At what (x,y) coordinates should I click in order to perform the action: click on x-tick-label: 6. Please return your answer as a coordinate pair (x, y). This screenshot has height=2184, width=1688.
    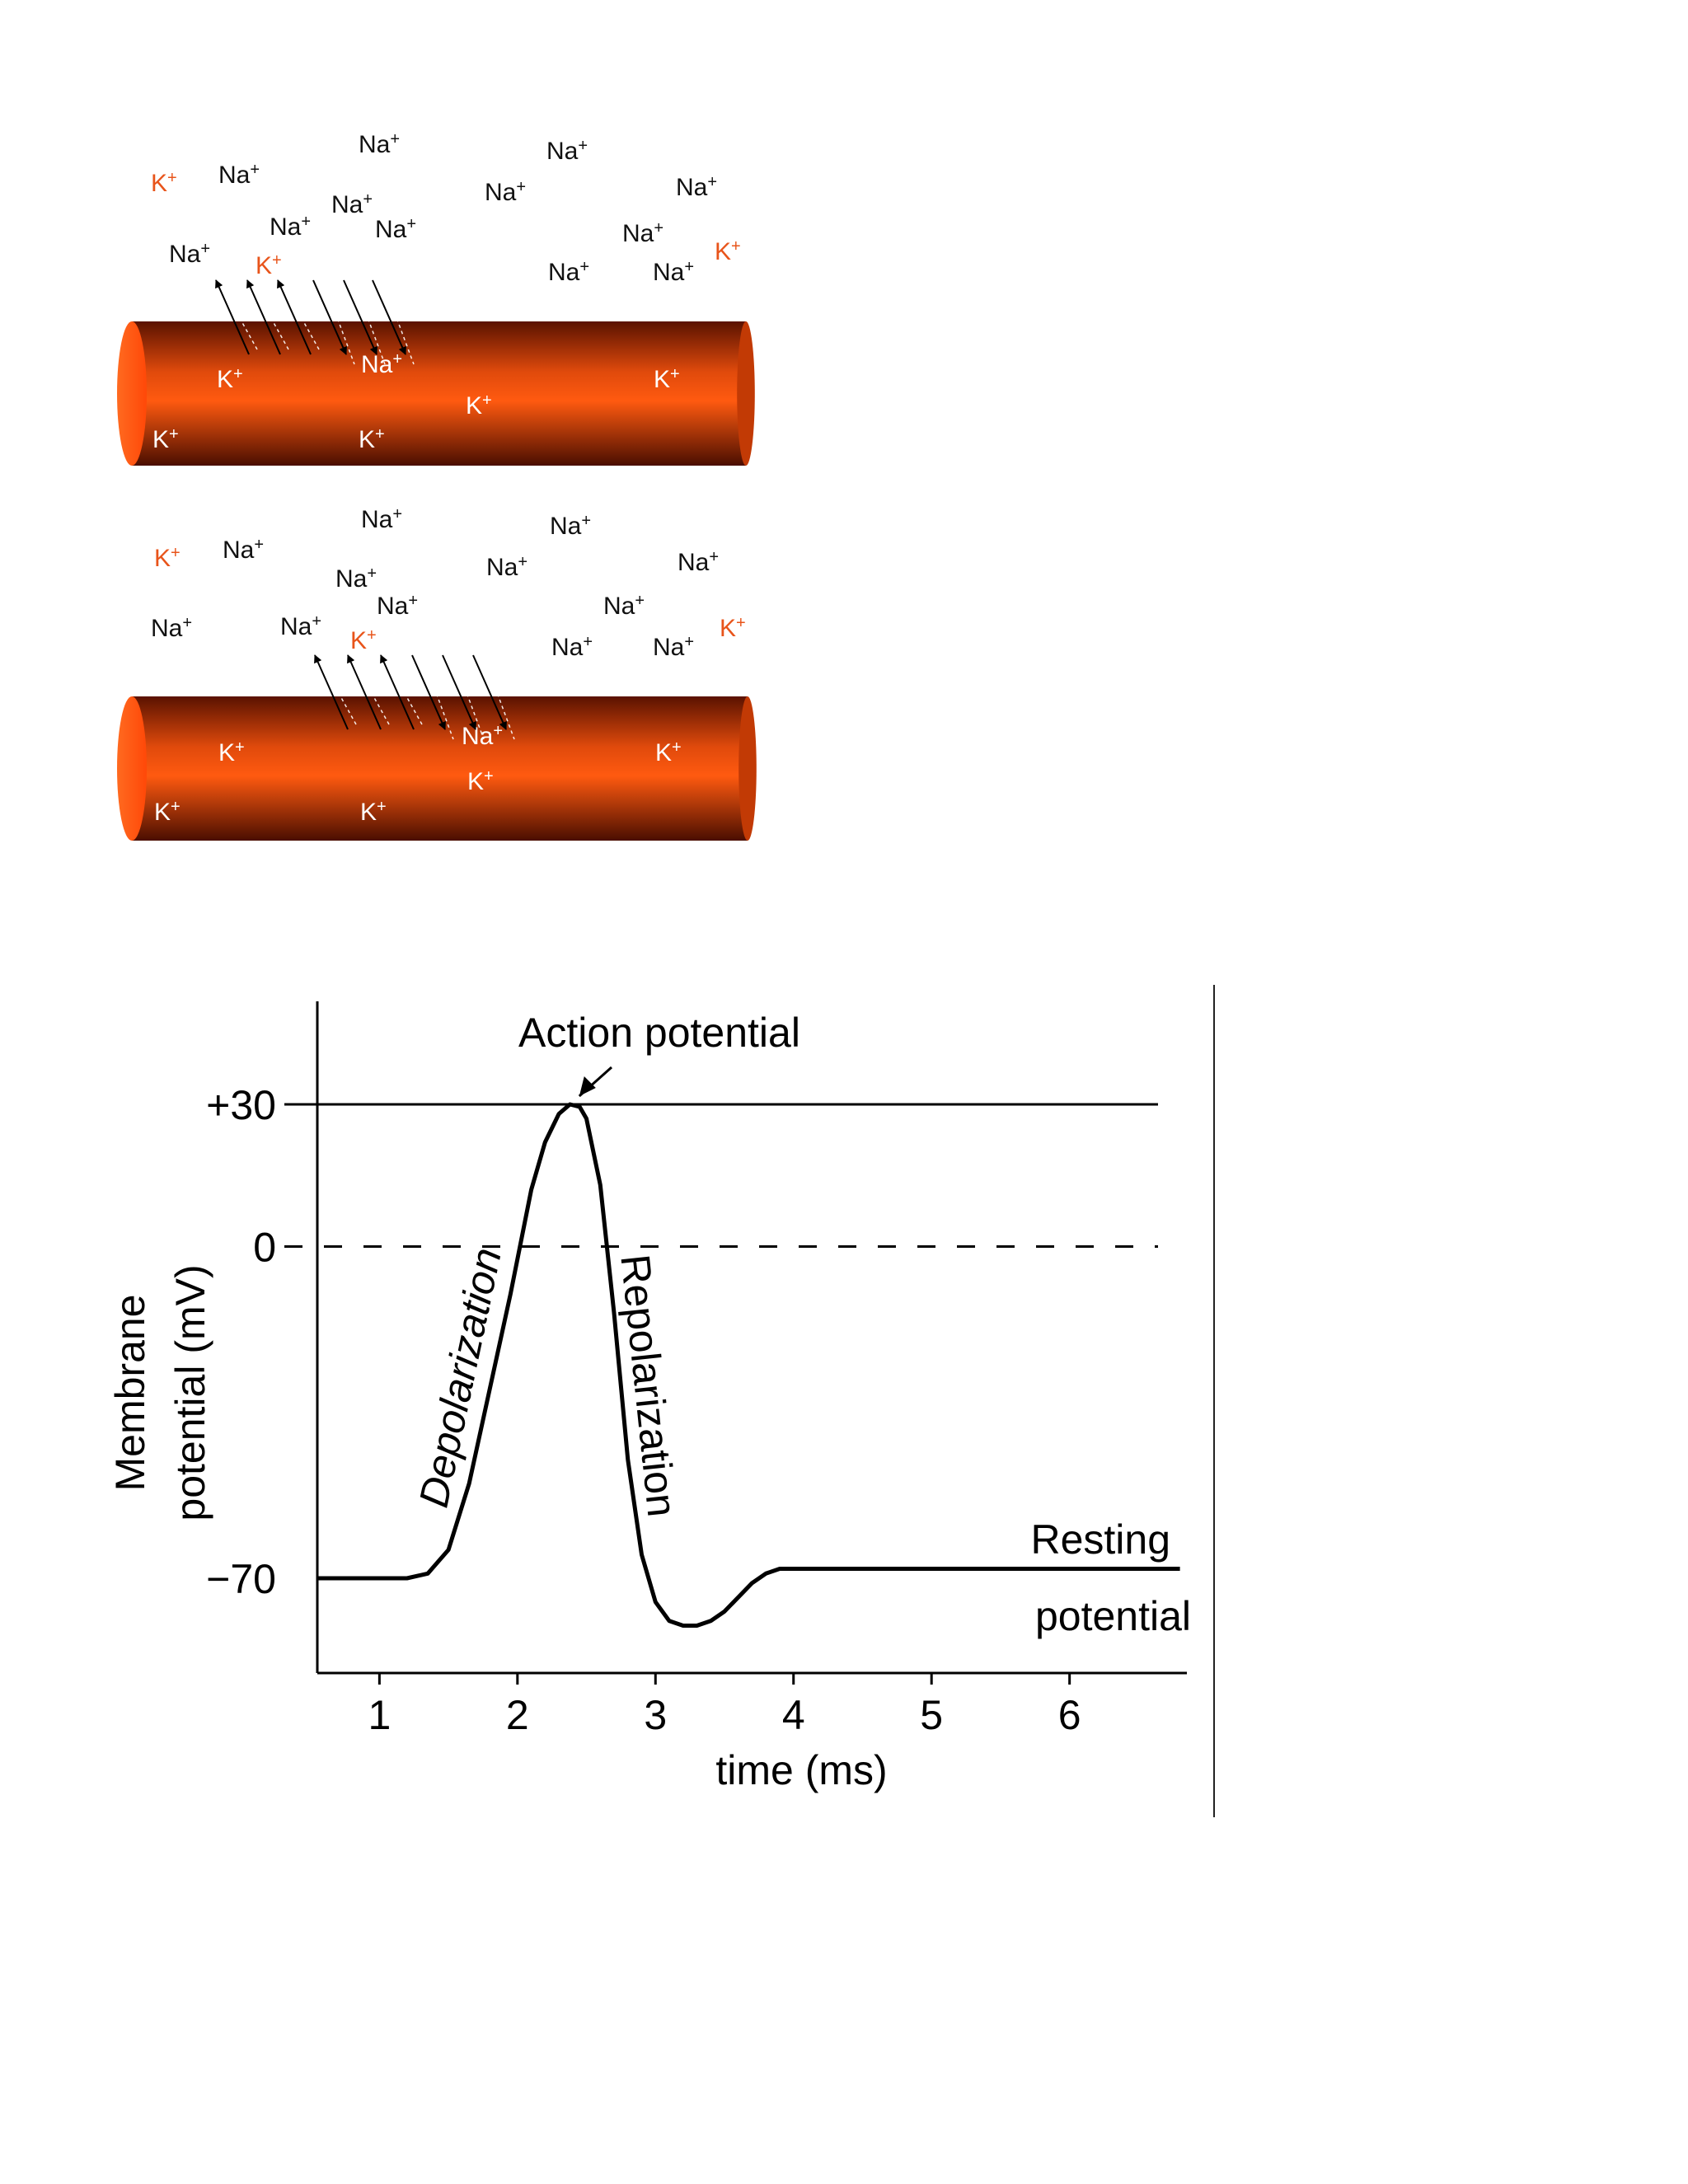
    Looking at the image, I should click on (1070, 1715).